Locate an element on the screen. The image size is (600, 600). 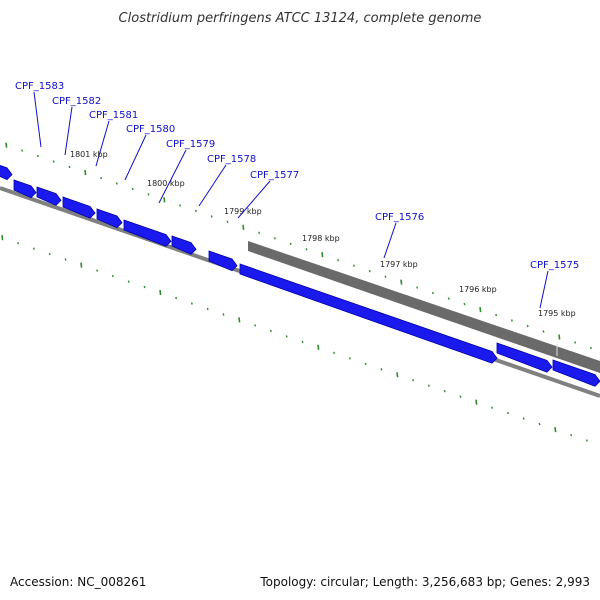
gene-label-cpf-1577: CPF_1577 is located at coordinates (274, 175).